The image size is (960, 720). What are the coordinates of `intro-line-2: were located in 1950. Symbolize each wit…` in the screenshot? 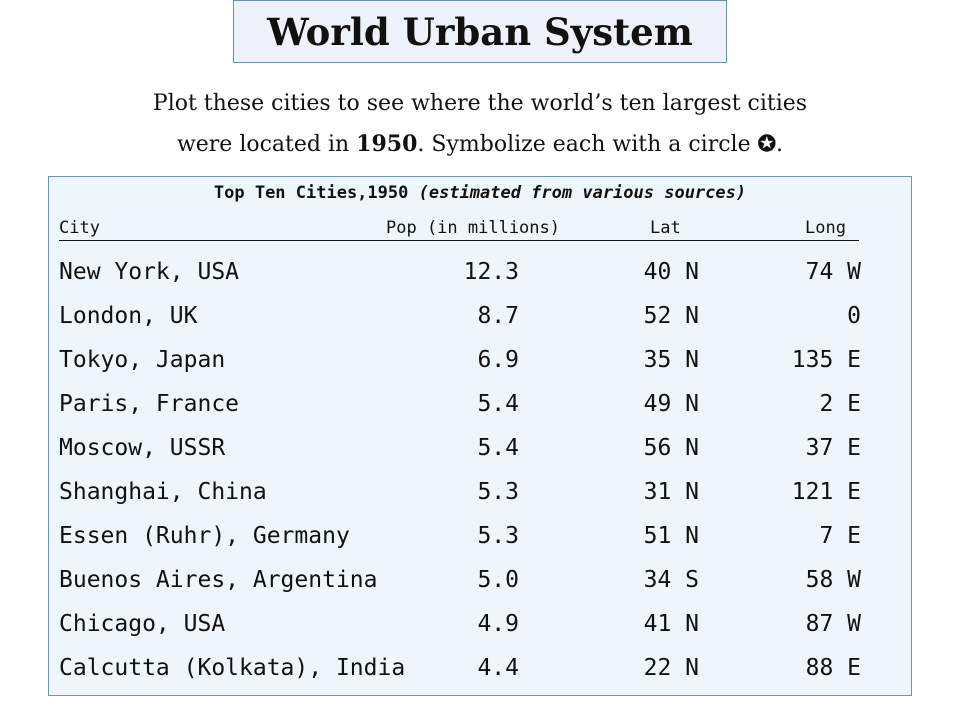 It's located at (480, 144).